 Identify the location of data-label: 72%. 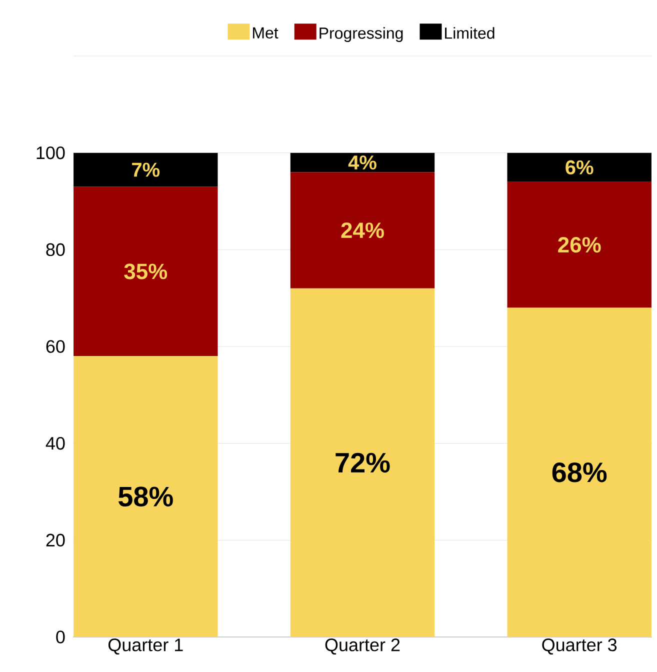
(363, 462).